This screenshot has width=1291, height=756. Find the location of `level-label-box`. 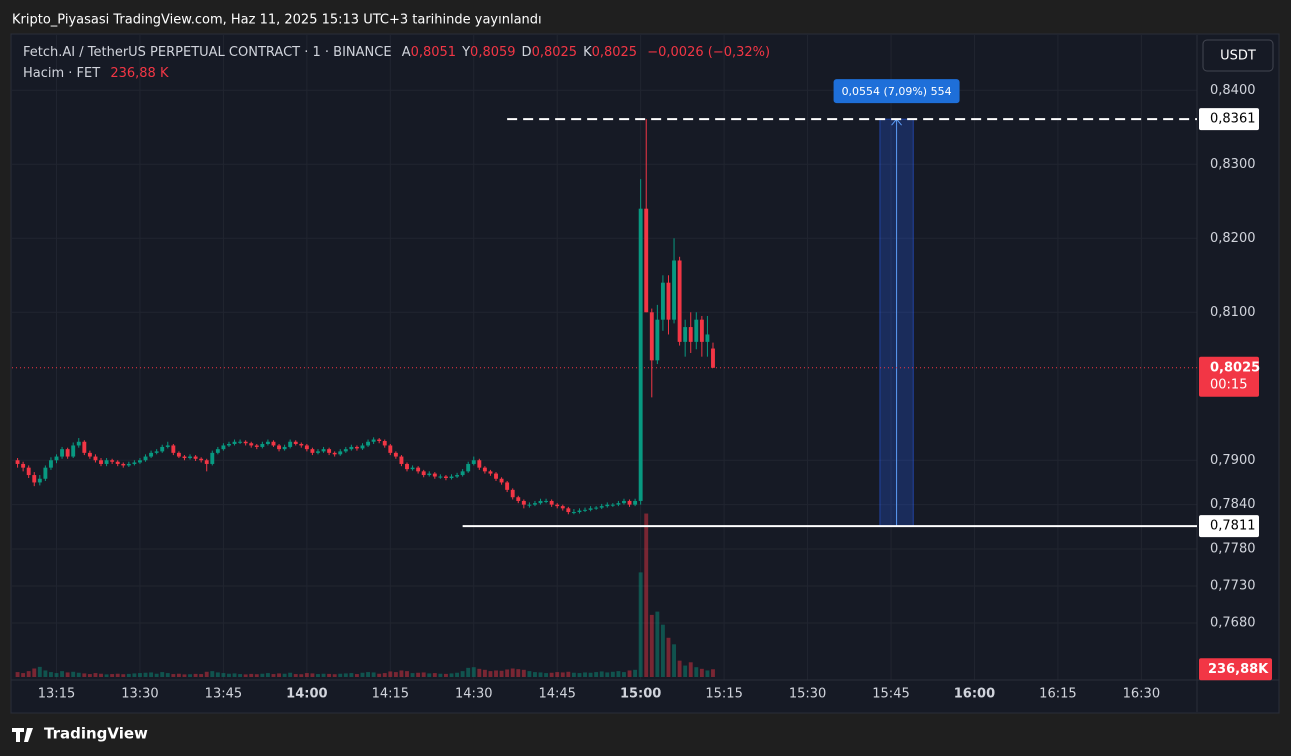

level-label-box is located at coordinates (1229, 526).